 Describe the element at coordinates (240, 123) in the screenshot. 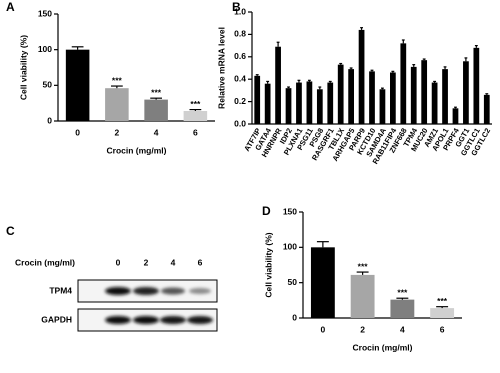

I see `y-tick-label: 0.0` at that location.